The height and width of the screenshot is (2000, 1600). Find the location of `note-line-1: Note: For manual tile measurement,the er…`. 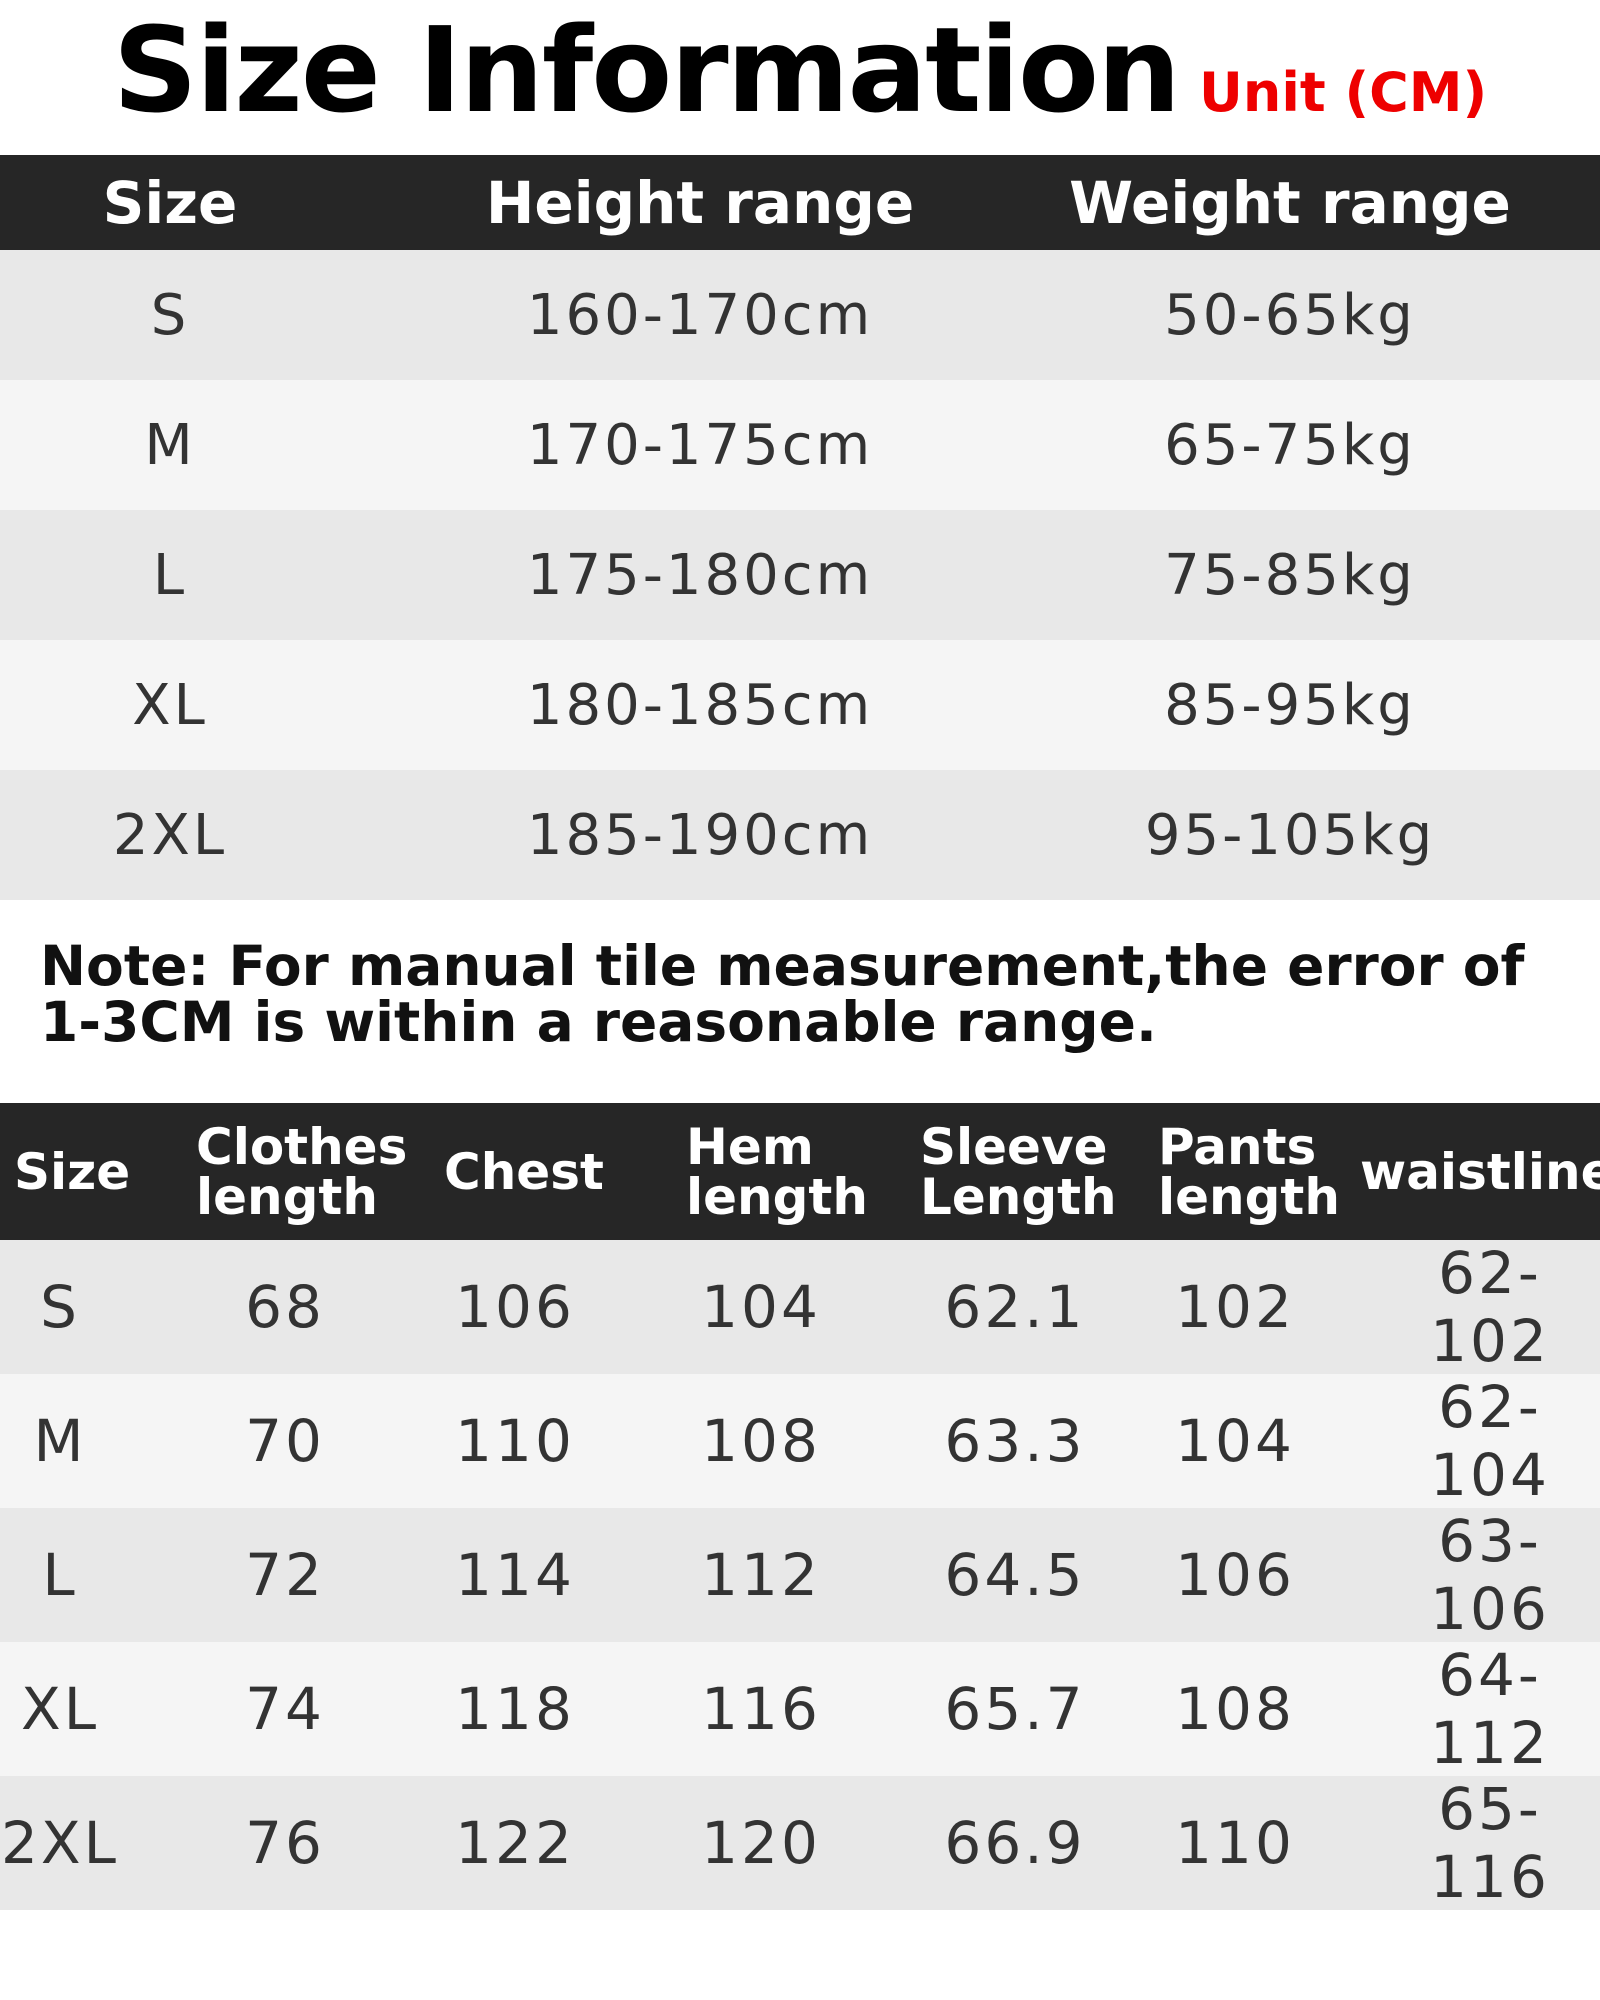

note-line-1: Note: For manual tile measurement,the er… is located at coordinates (782, 966).